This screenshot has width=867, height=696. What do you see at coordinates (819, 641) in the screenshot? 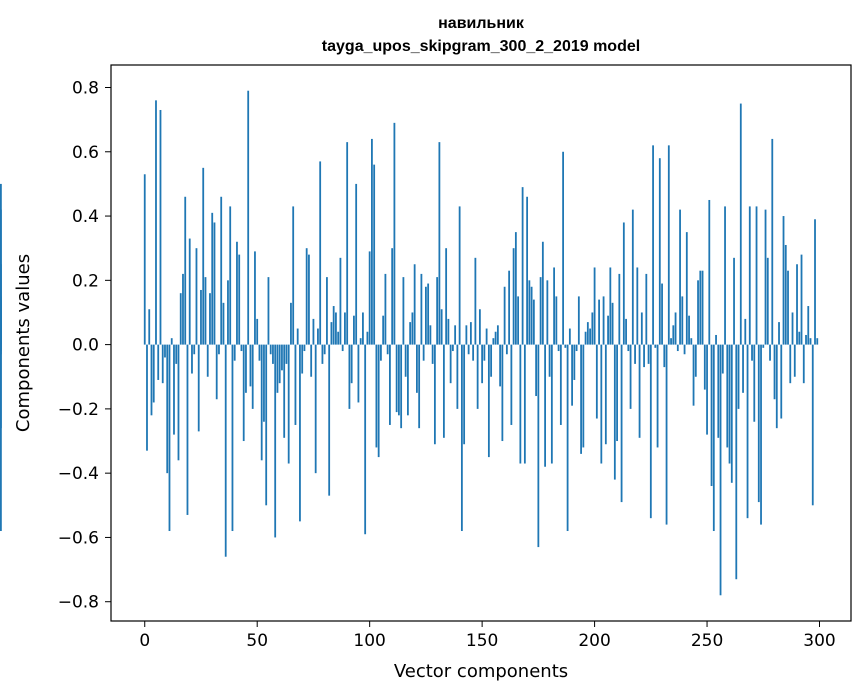
I see `x-tick-label: 300` at bounding box center [819, 641].